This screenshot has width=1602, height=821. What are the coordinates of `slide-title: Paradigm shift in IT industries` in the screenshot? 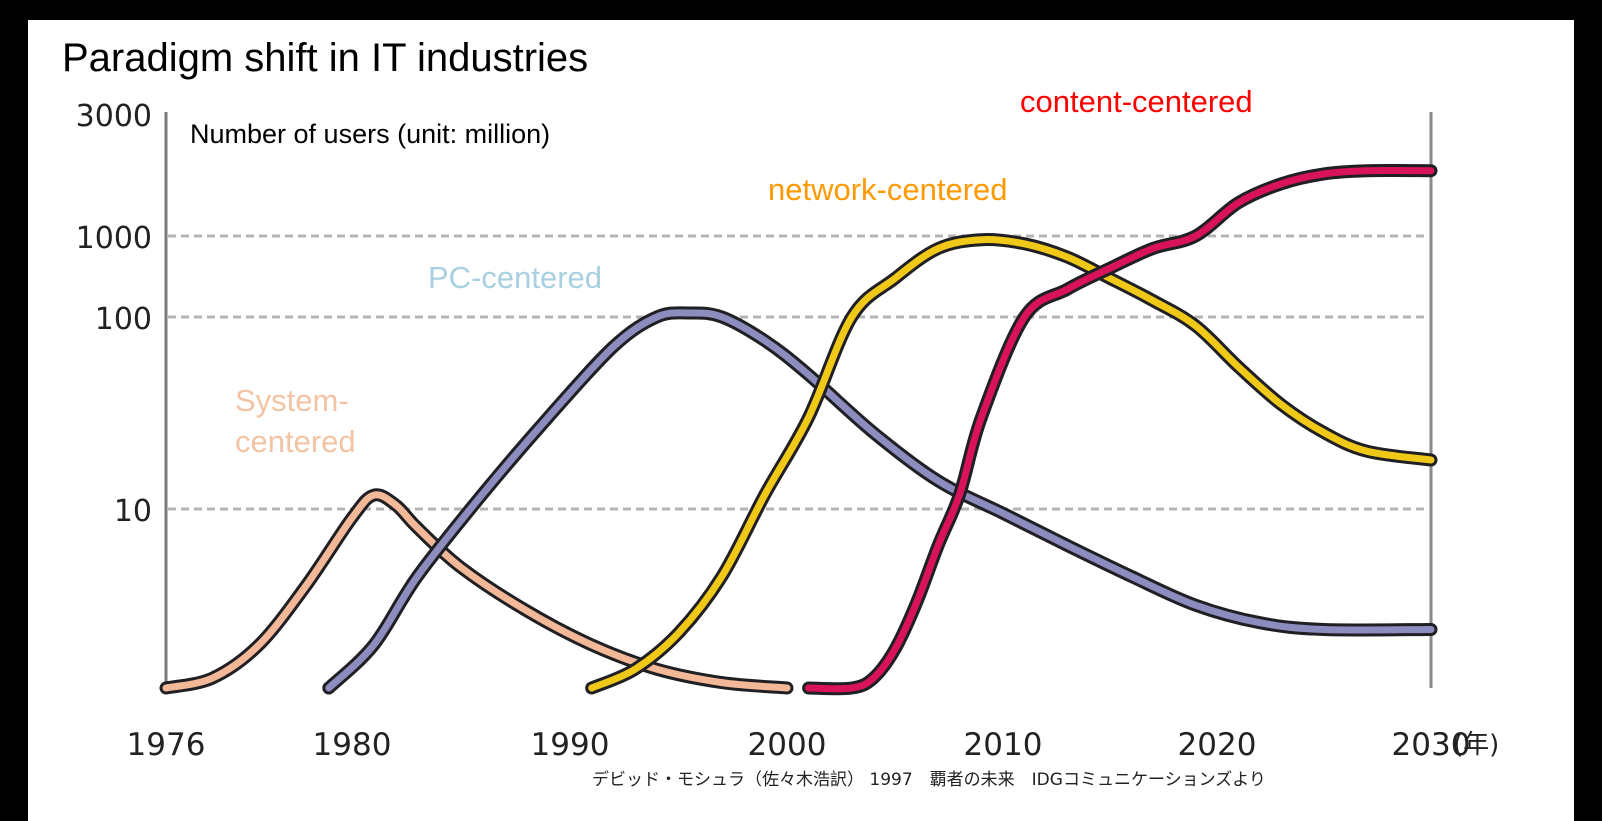 It's located at (325, 58).